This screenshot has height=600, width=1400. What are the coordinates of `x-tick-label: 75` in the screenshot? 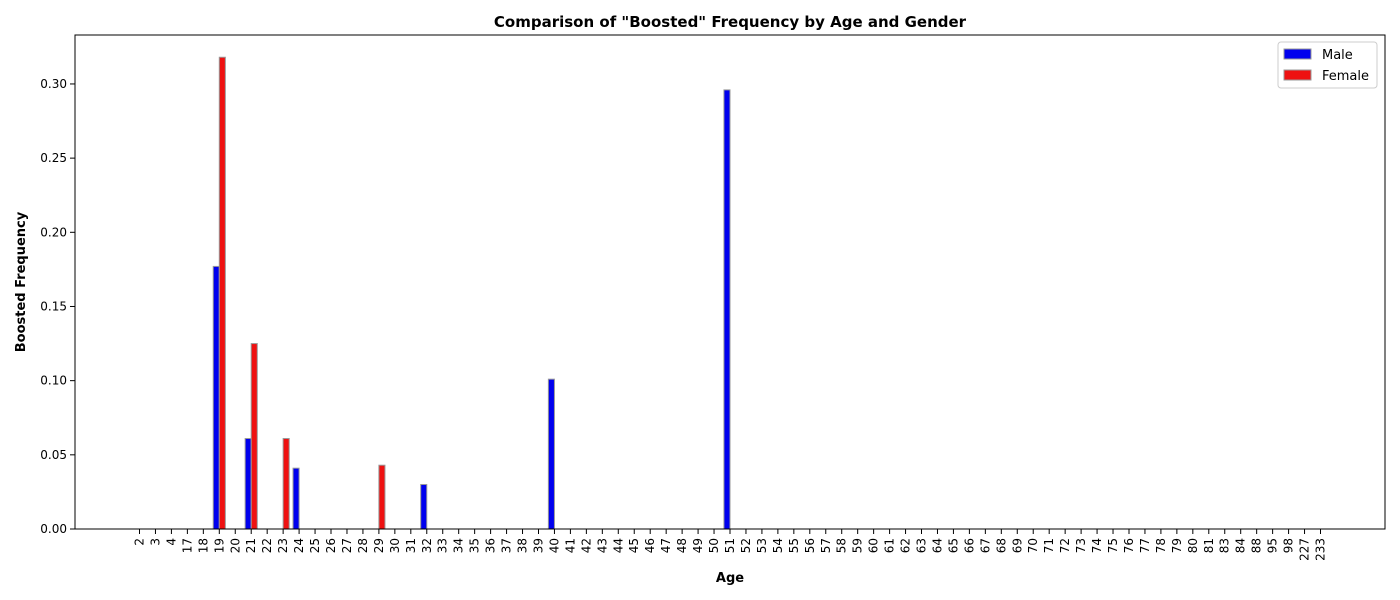 It's located at (1113, 545).